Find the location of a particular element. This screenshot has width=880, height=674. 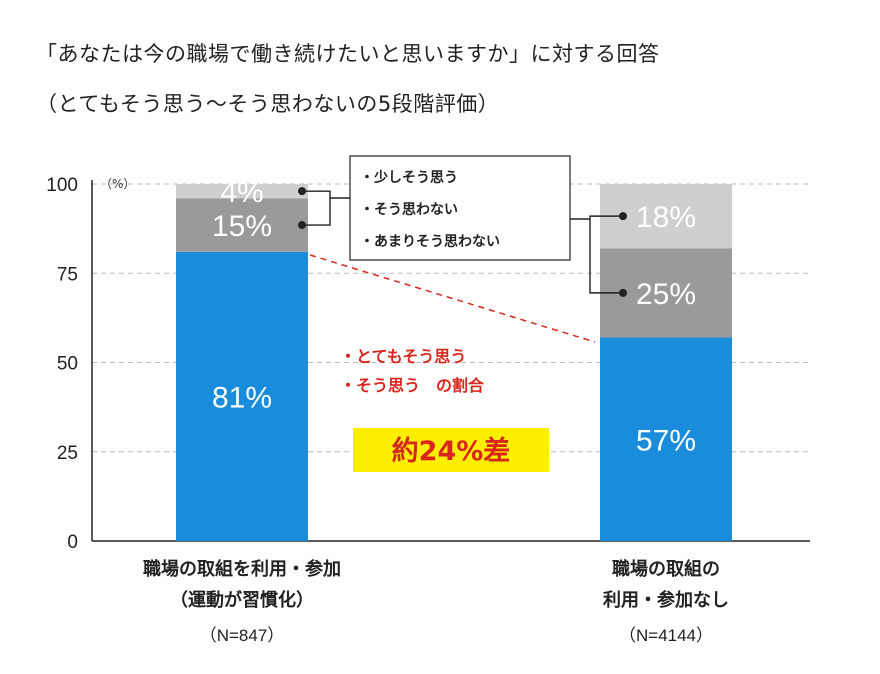

y-tick-label-50: 50 is located at coordinates (67, 364).